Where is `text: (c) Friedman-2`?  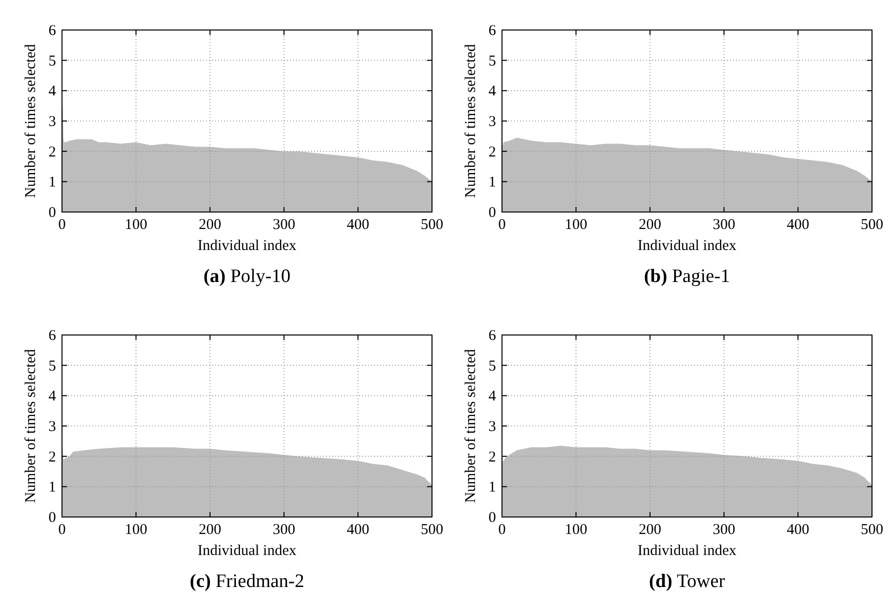 text: (c) Friedman-2 is located at coordinates (247, 581).